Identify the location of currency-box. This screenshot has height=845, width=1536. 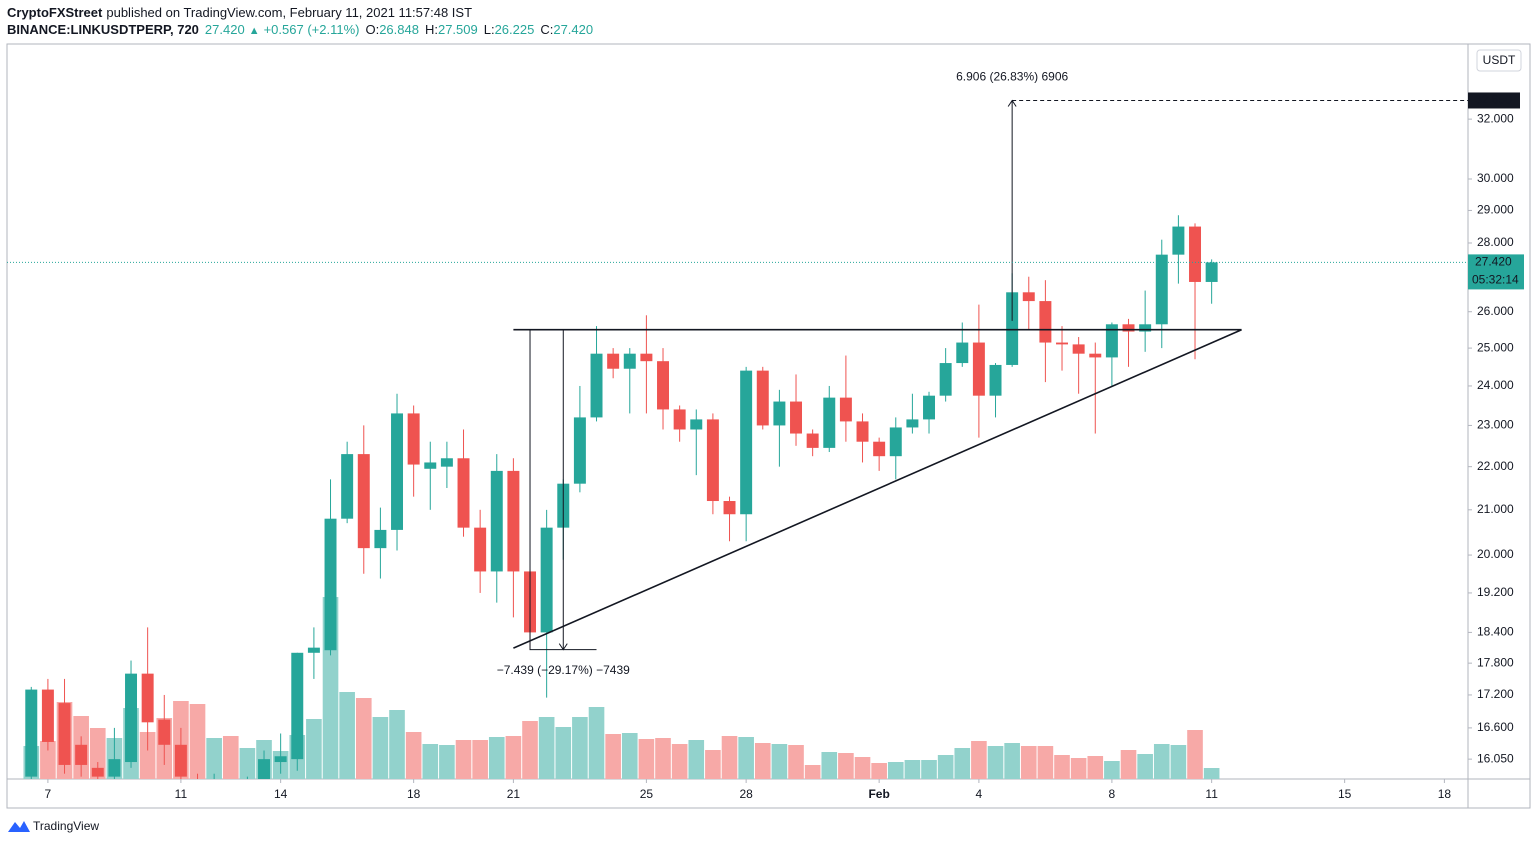
(1499, 60).